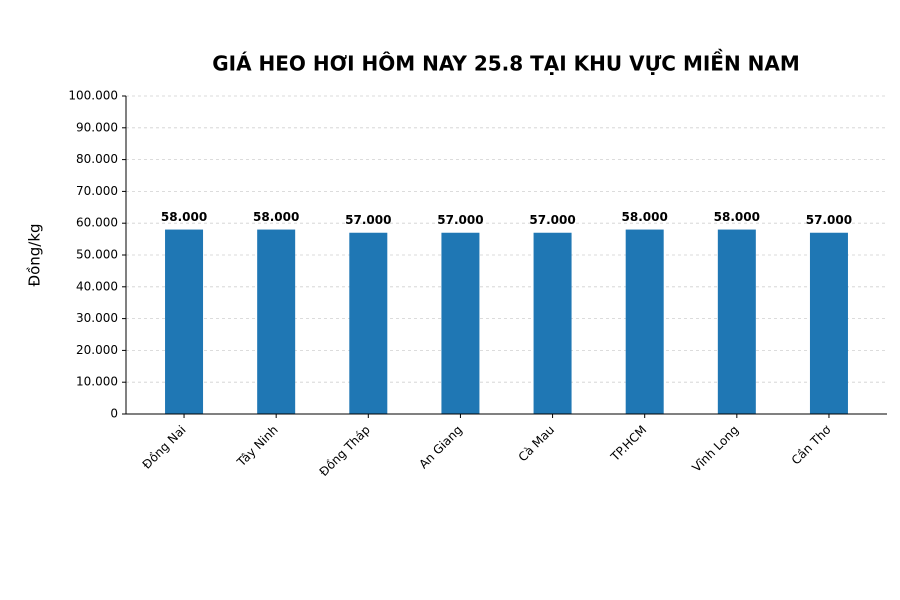 This screenshot has height=600, width=900. What do you see at coordinates (97, 318) in the screenshot?
I see `y-tick-label: 30.000` at bounding box center [97, 318].